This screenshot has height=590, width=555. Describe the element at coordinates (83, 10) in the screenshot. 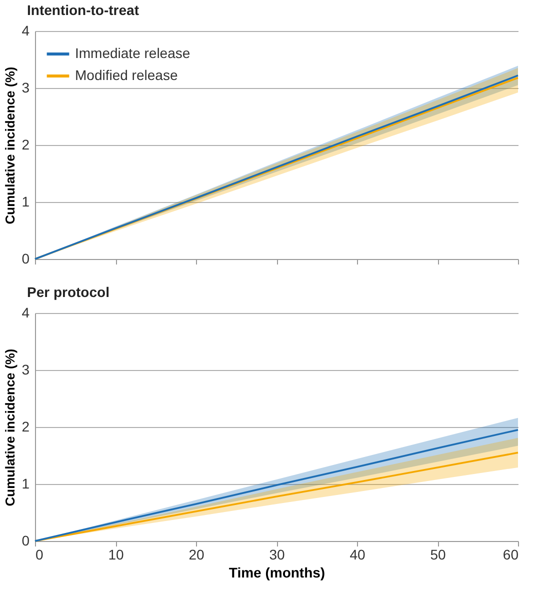

I see `chart-title: Intention-to-treat` at that location.